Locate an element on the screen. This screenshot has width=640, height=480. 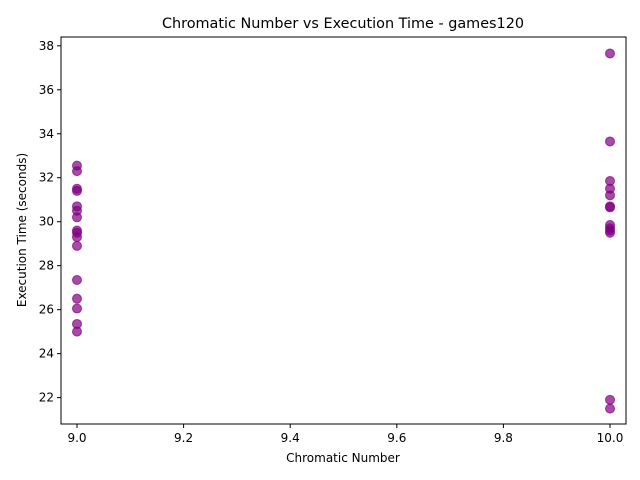
y-tick-label: 36 is located at coordinates (46, 90).